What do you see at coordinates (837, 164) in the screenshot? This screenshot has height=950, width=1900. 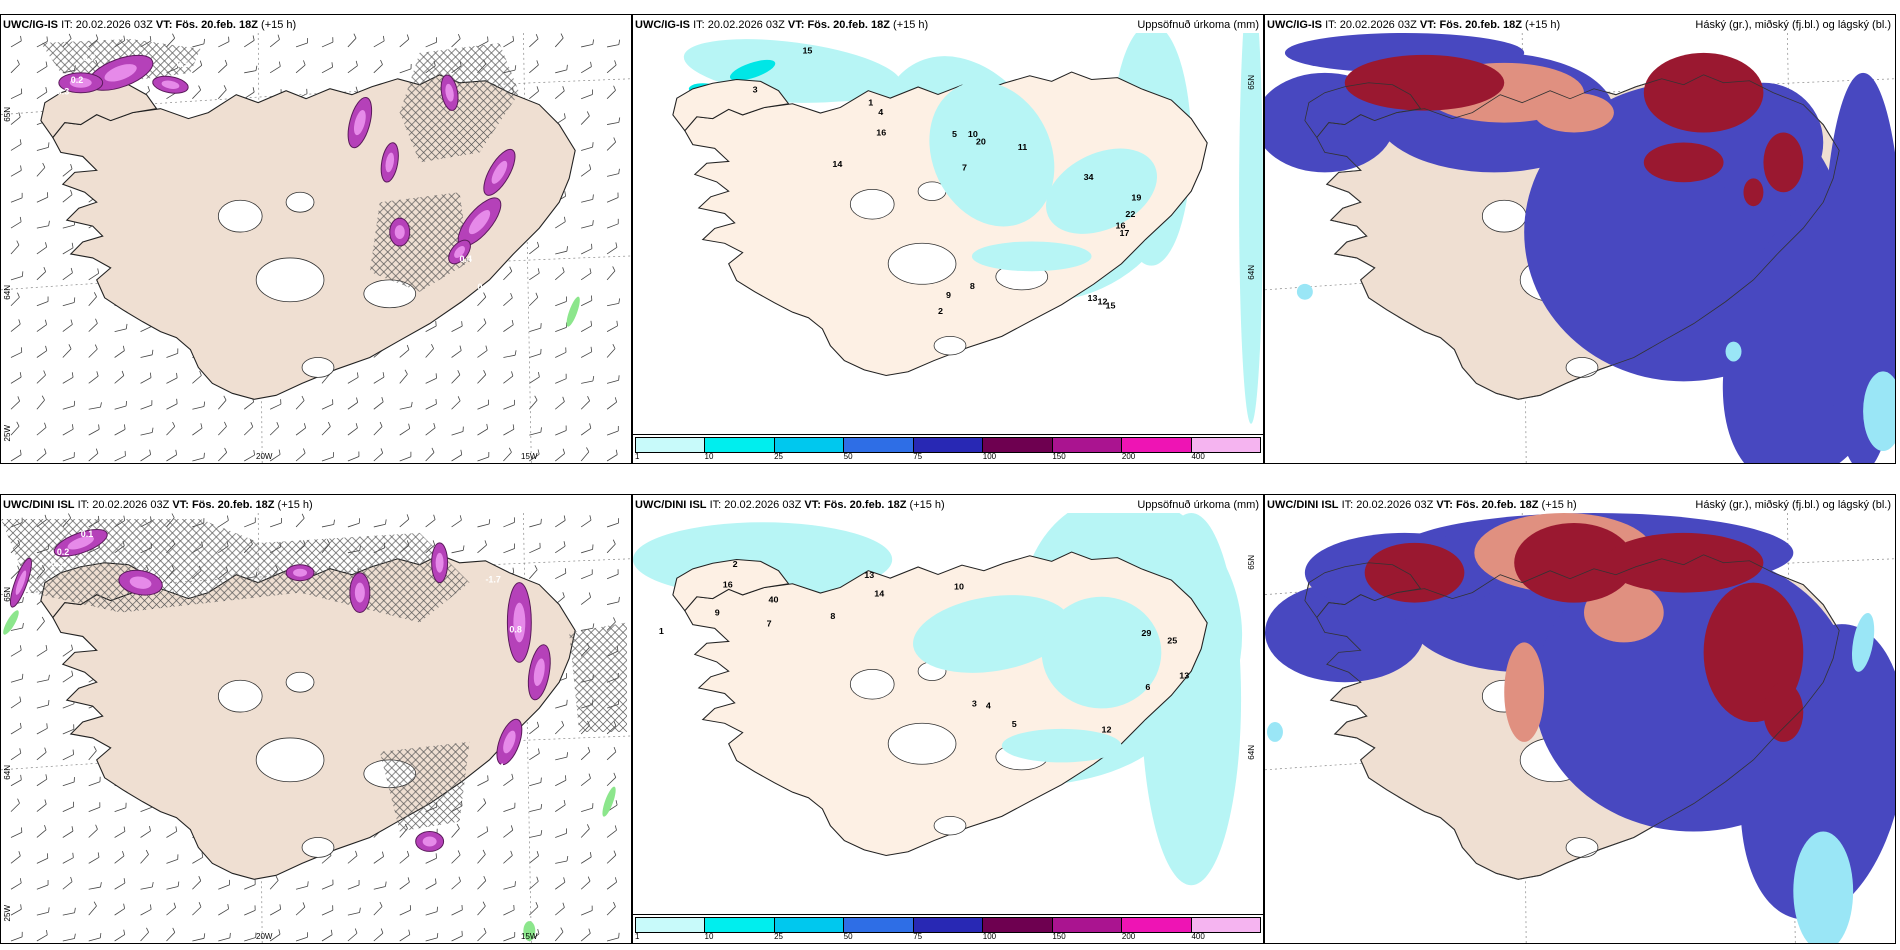 I see `value-label: 14` at bounding box center [837, 164].